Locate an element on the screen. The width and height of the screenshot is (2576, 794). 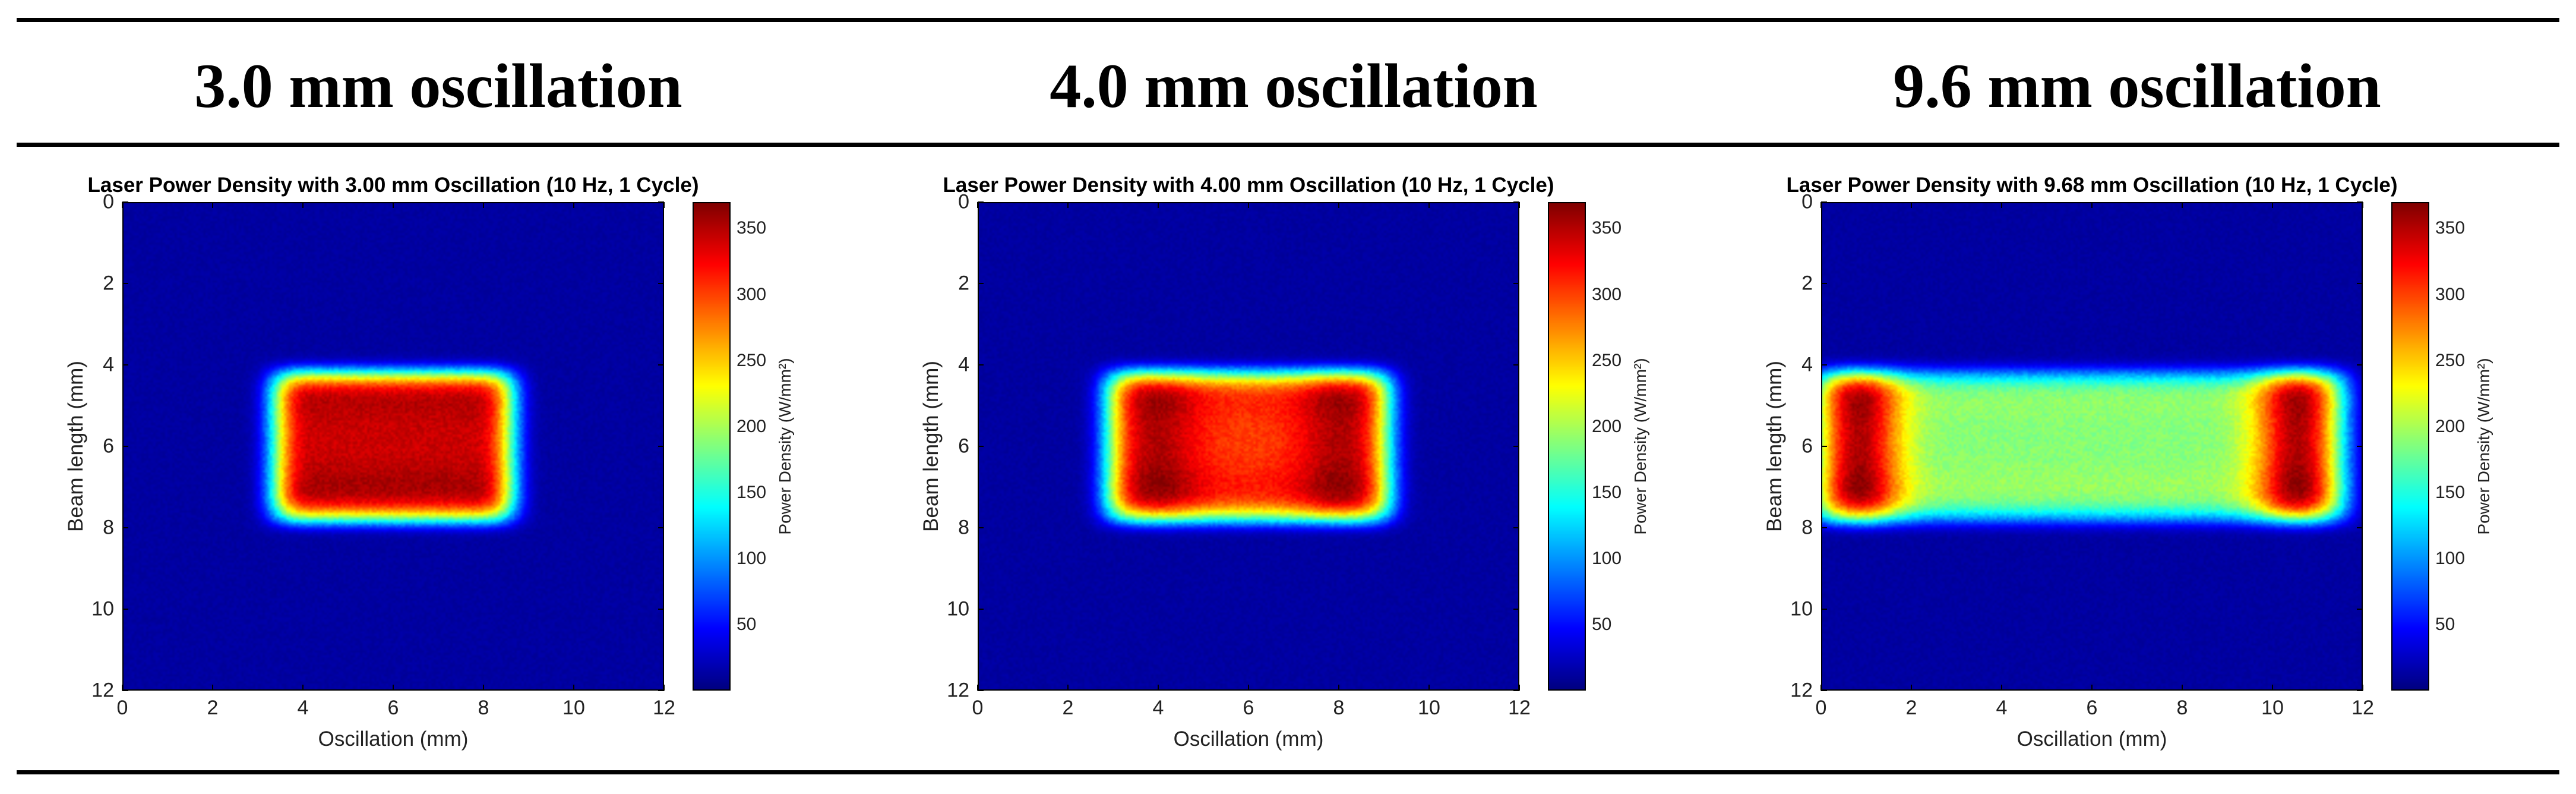
heading-9-6mm: 9.6 mm oscillation is located at coordinates (2137, 86).